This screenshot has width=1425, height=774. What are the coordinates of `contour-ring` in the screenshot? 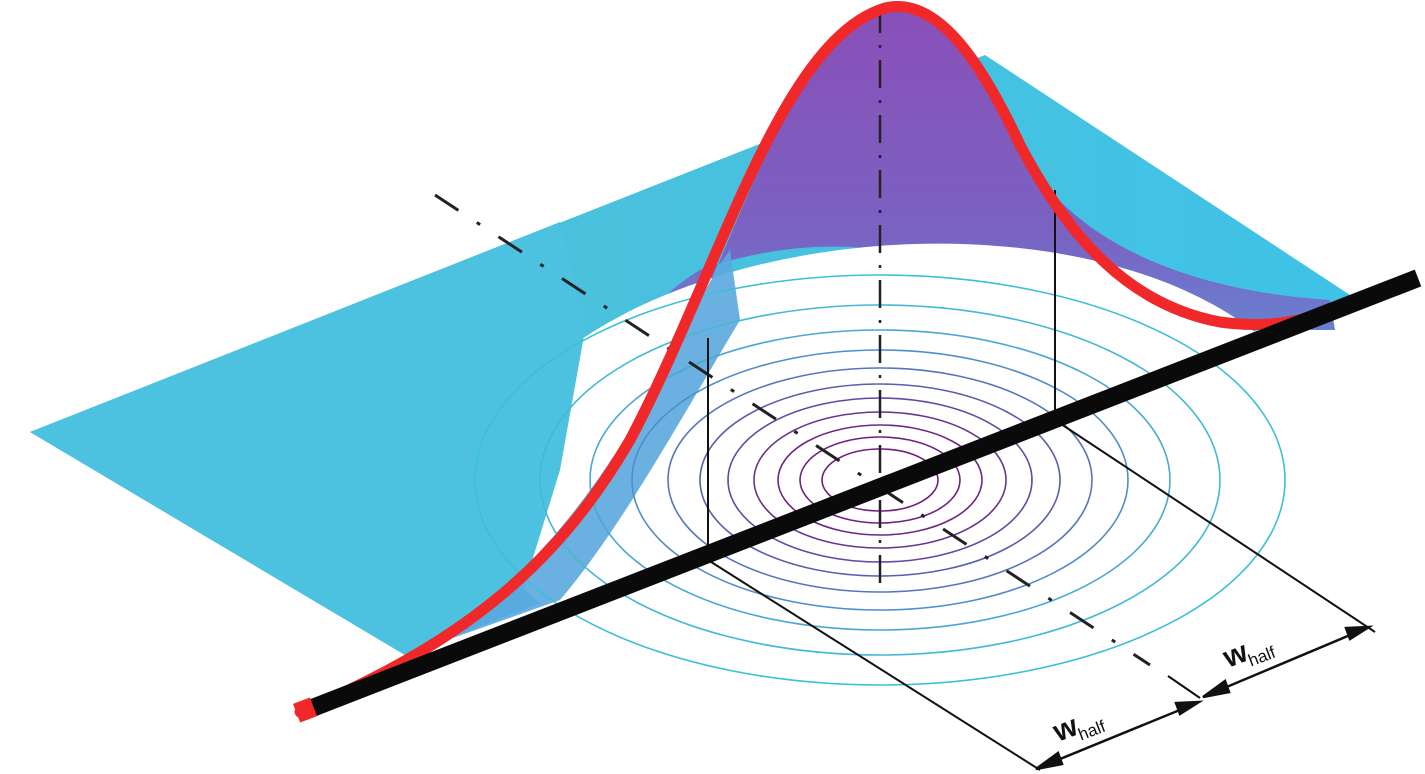 It's located at (880, 480).